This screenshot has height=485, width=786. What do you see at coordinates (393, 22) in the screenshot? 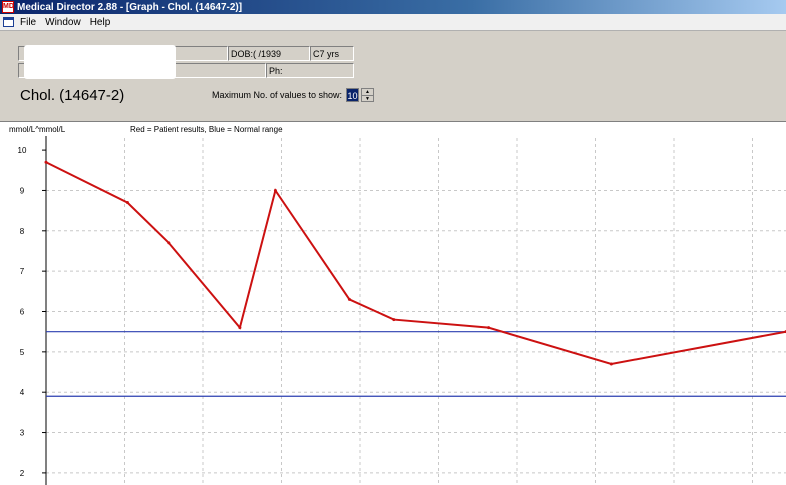
I see `menu-bar: File Window Help` at bounding box center [393, 22].